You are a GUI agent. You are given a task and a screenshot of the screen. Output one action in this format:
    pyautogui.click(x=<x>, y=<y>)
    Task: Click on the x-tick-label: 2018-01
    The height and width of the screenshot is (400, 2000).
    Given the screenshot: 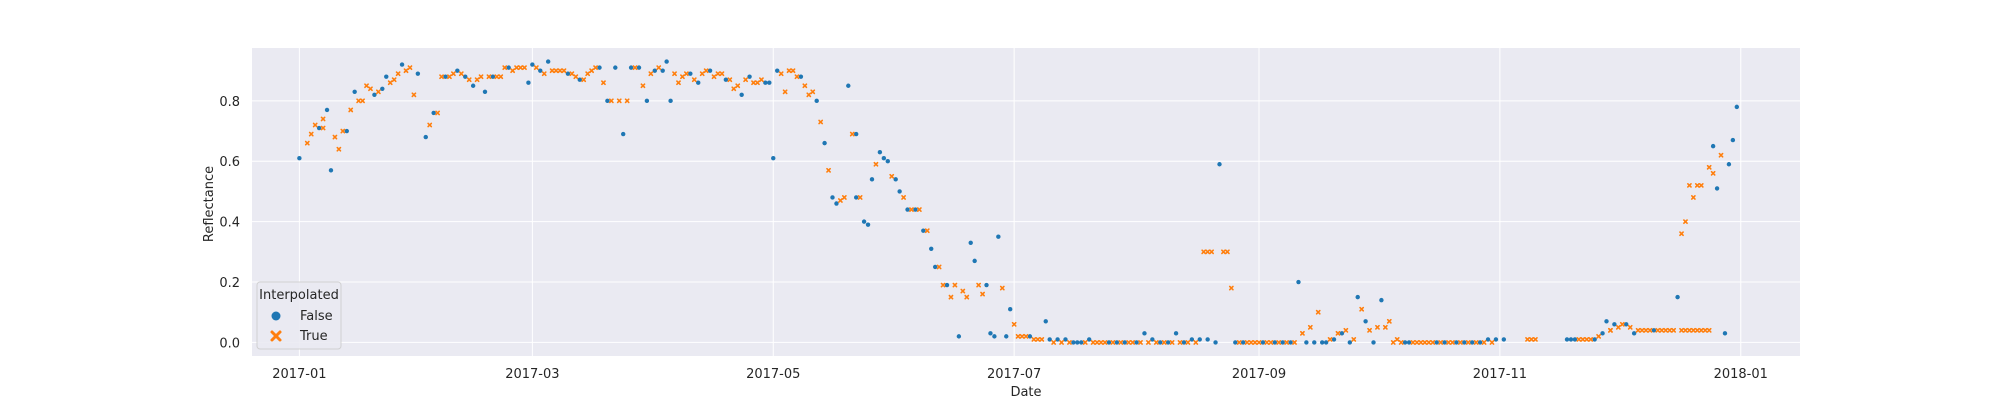 What is the action you would take?
    pyautogui.click(x=1741, y=374)
    